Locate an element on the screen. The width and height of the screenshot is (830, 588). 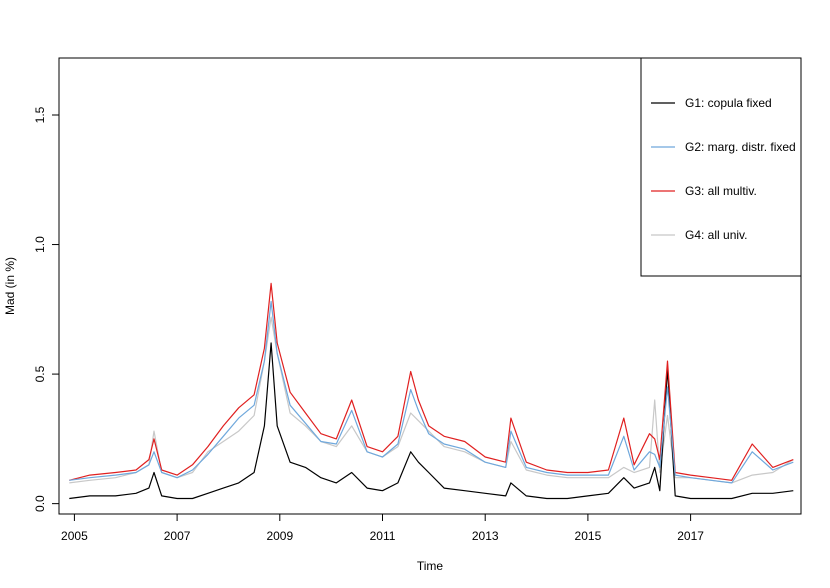
y-tick-label: 1.0 is located at coordinates (40, 244).